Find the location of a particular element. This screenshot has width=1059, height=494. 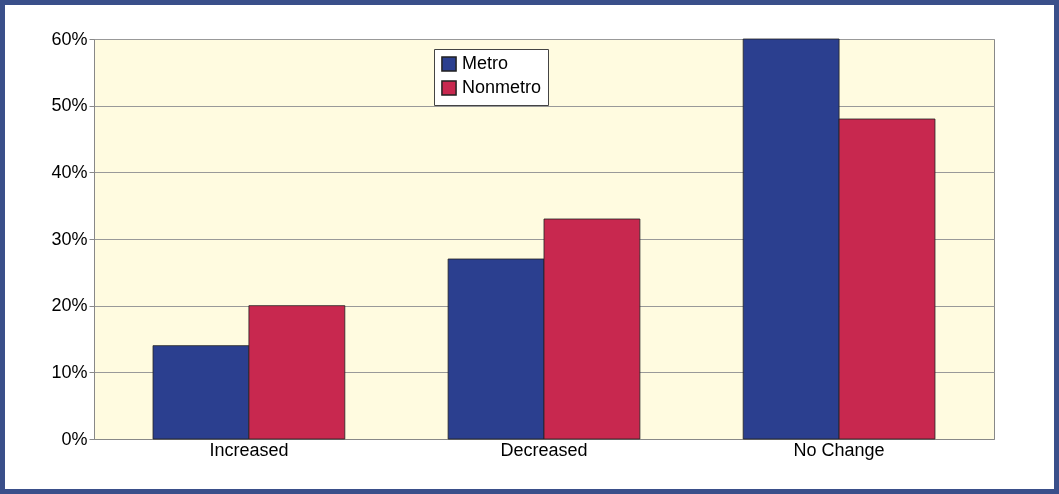

legend-label: Metro is located at coordinates (485, 63).